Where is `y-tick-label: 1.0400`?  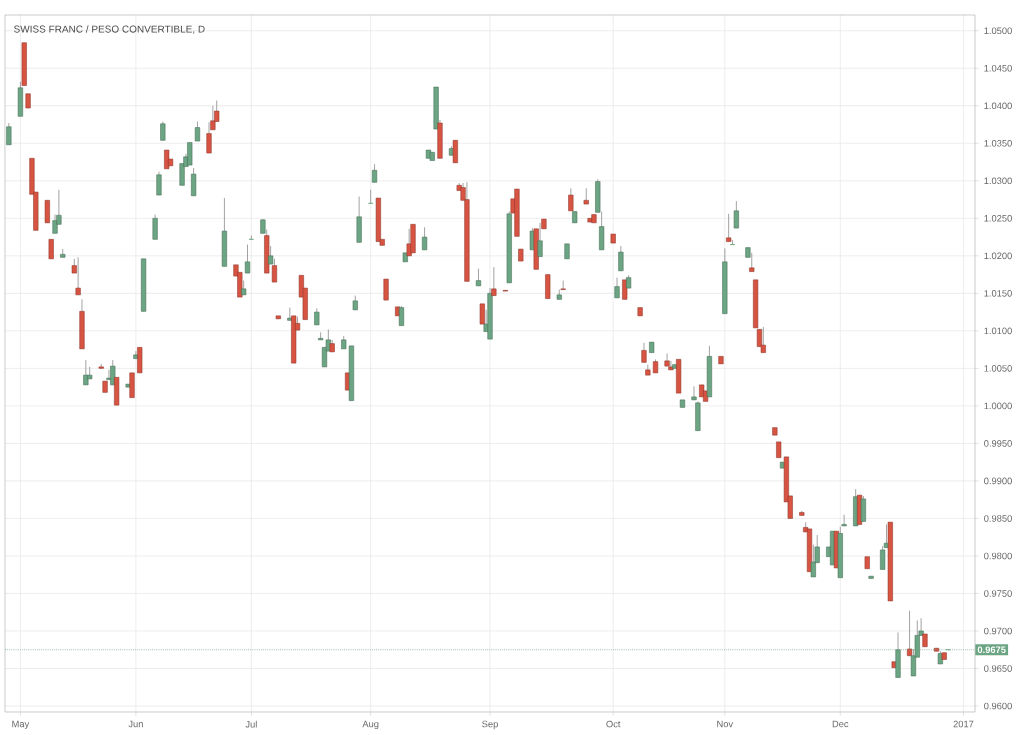
y-tick-label: 1.0400 is located at coordinates (998, 106).